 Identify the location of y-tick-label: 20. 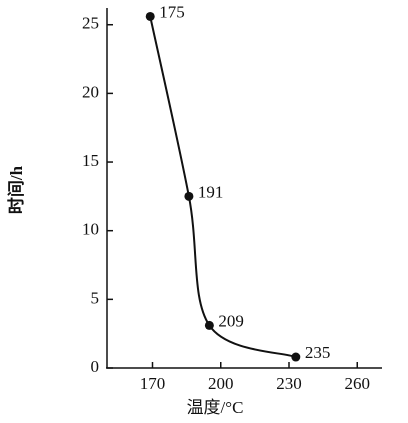
(90, 91).